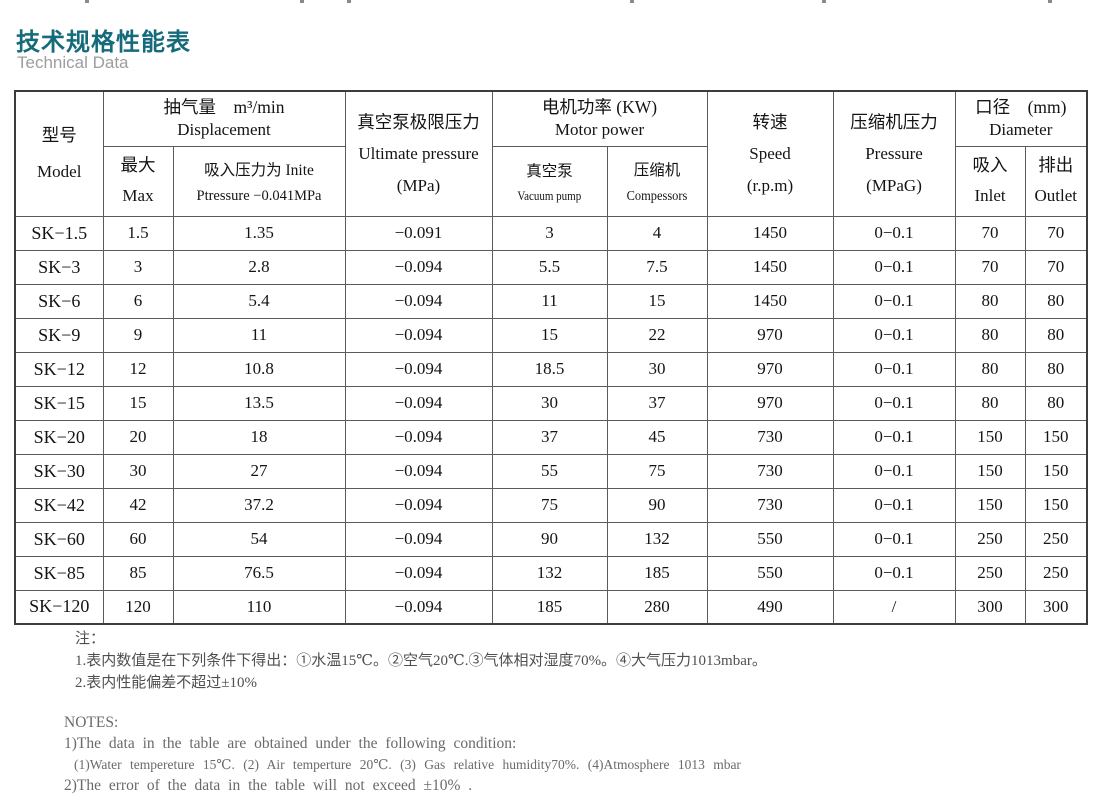 The height and width of the screenshot is (812, 1120). I want to click on cell-model: SK−60, so click(59, 539).